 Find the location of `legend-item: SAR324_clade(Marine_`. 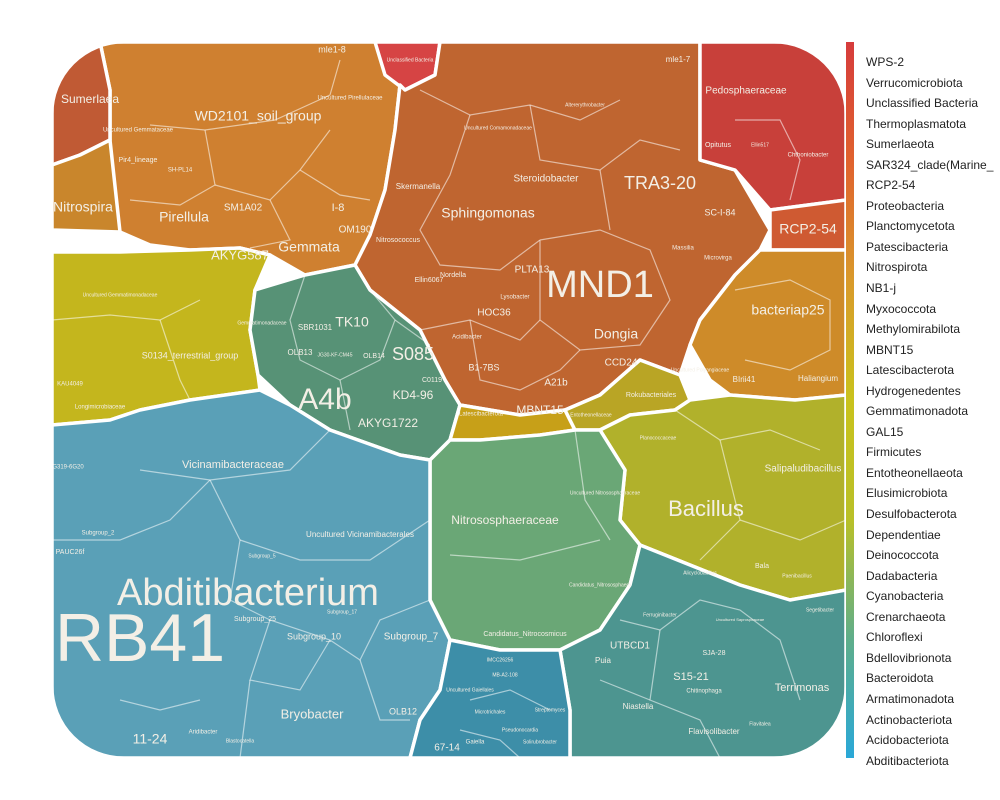

legend-item: SAR324_clade(Marine_ is located at coordinates (930, 164).